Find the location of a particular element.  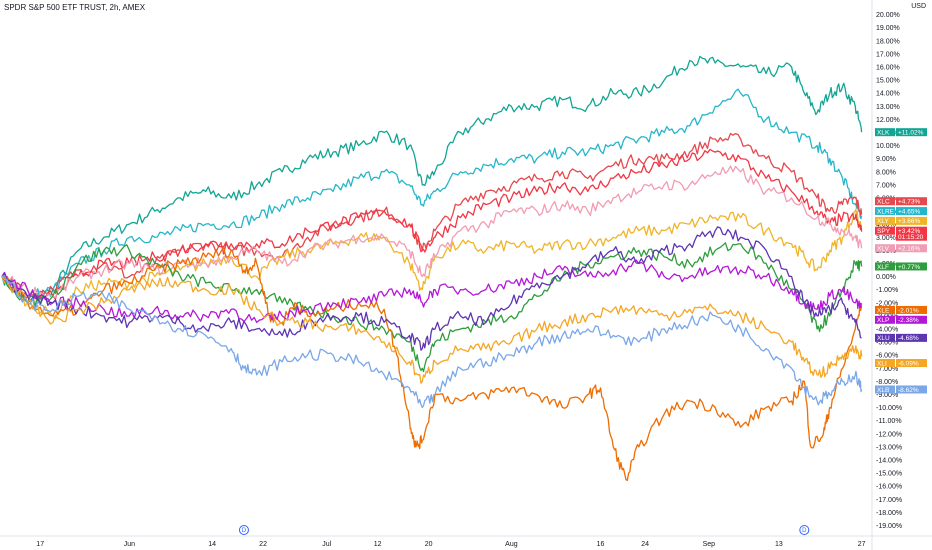

price-tag-spy: SPY +3.42%01:15:20 is located at coordinates (901, 233).